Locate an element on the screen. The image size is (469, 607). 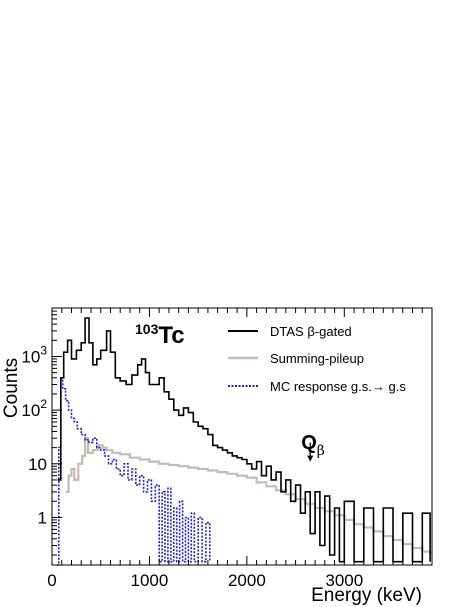
x-tick-label: 3000 is located at coordinates (344, 580).